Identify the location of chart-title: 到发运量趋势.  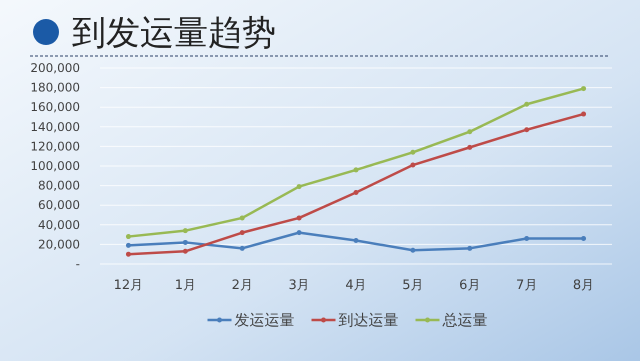
(174, 33).